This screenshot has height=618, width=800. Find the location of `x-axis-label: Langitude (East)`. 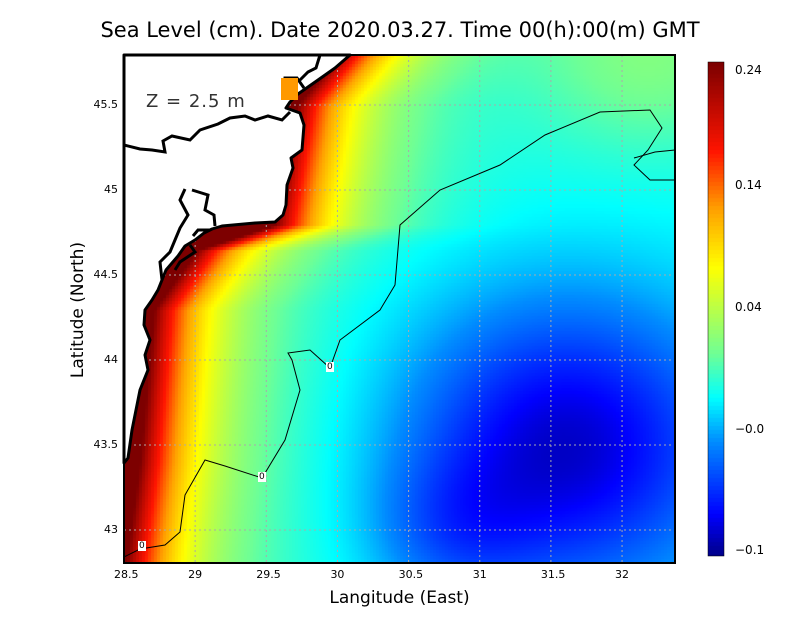

x-axis-label: Langitude (East) is located at coordinates (399, 598).